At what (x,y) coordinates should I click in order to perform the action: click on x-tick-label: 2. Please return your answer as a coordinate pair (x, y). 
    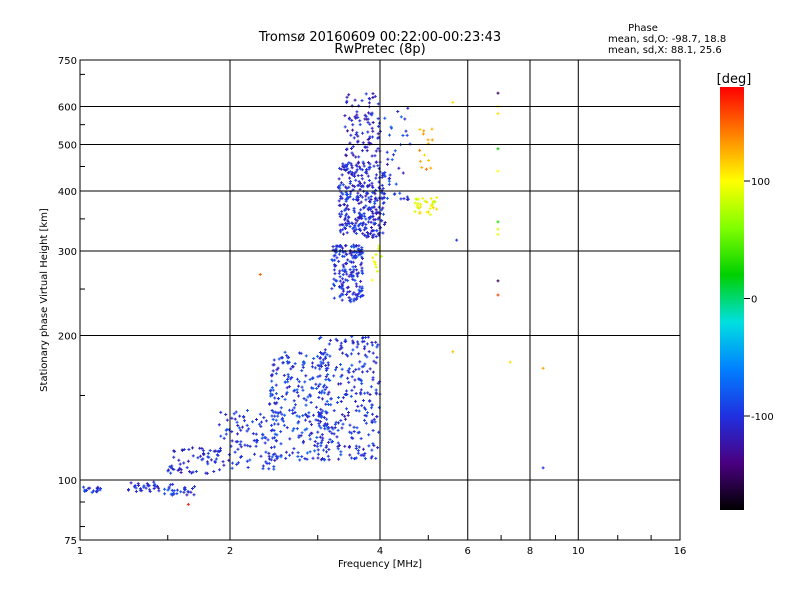
    Looking at the image, I should click on (230, 551).